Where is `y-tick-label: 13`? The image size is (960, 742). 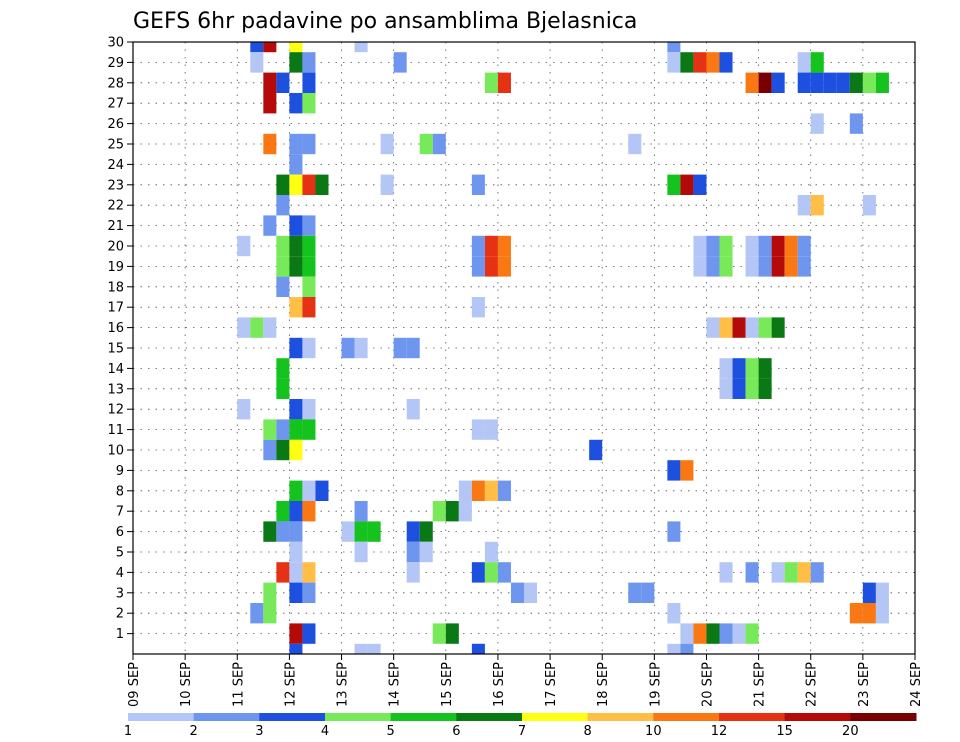 y-tick-label: 13 is located at coordinates (115, 389).